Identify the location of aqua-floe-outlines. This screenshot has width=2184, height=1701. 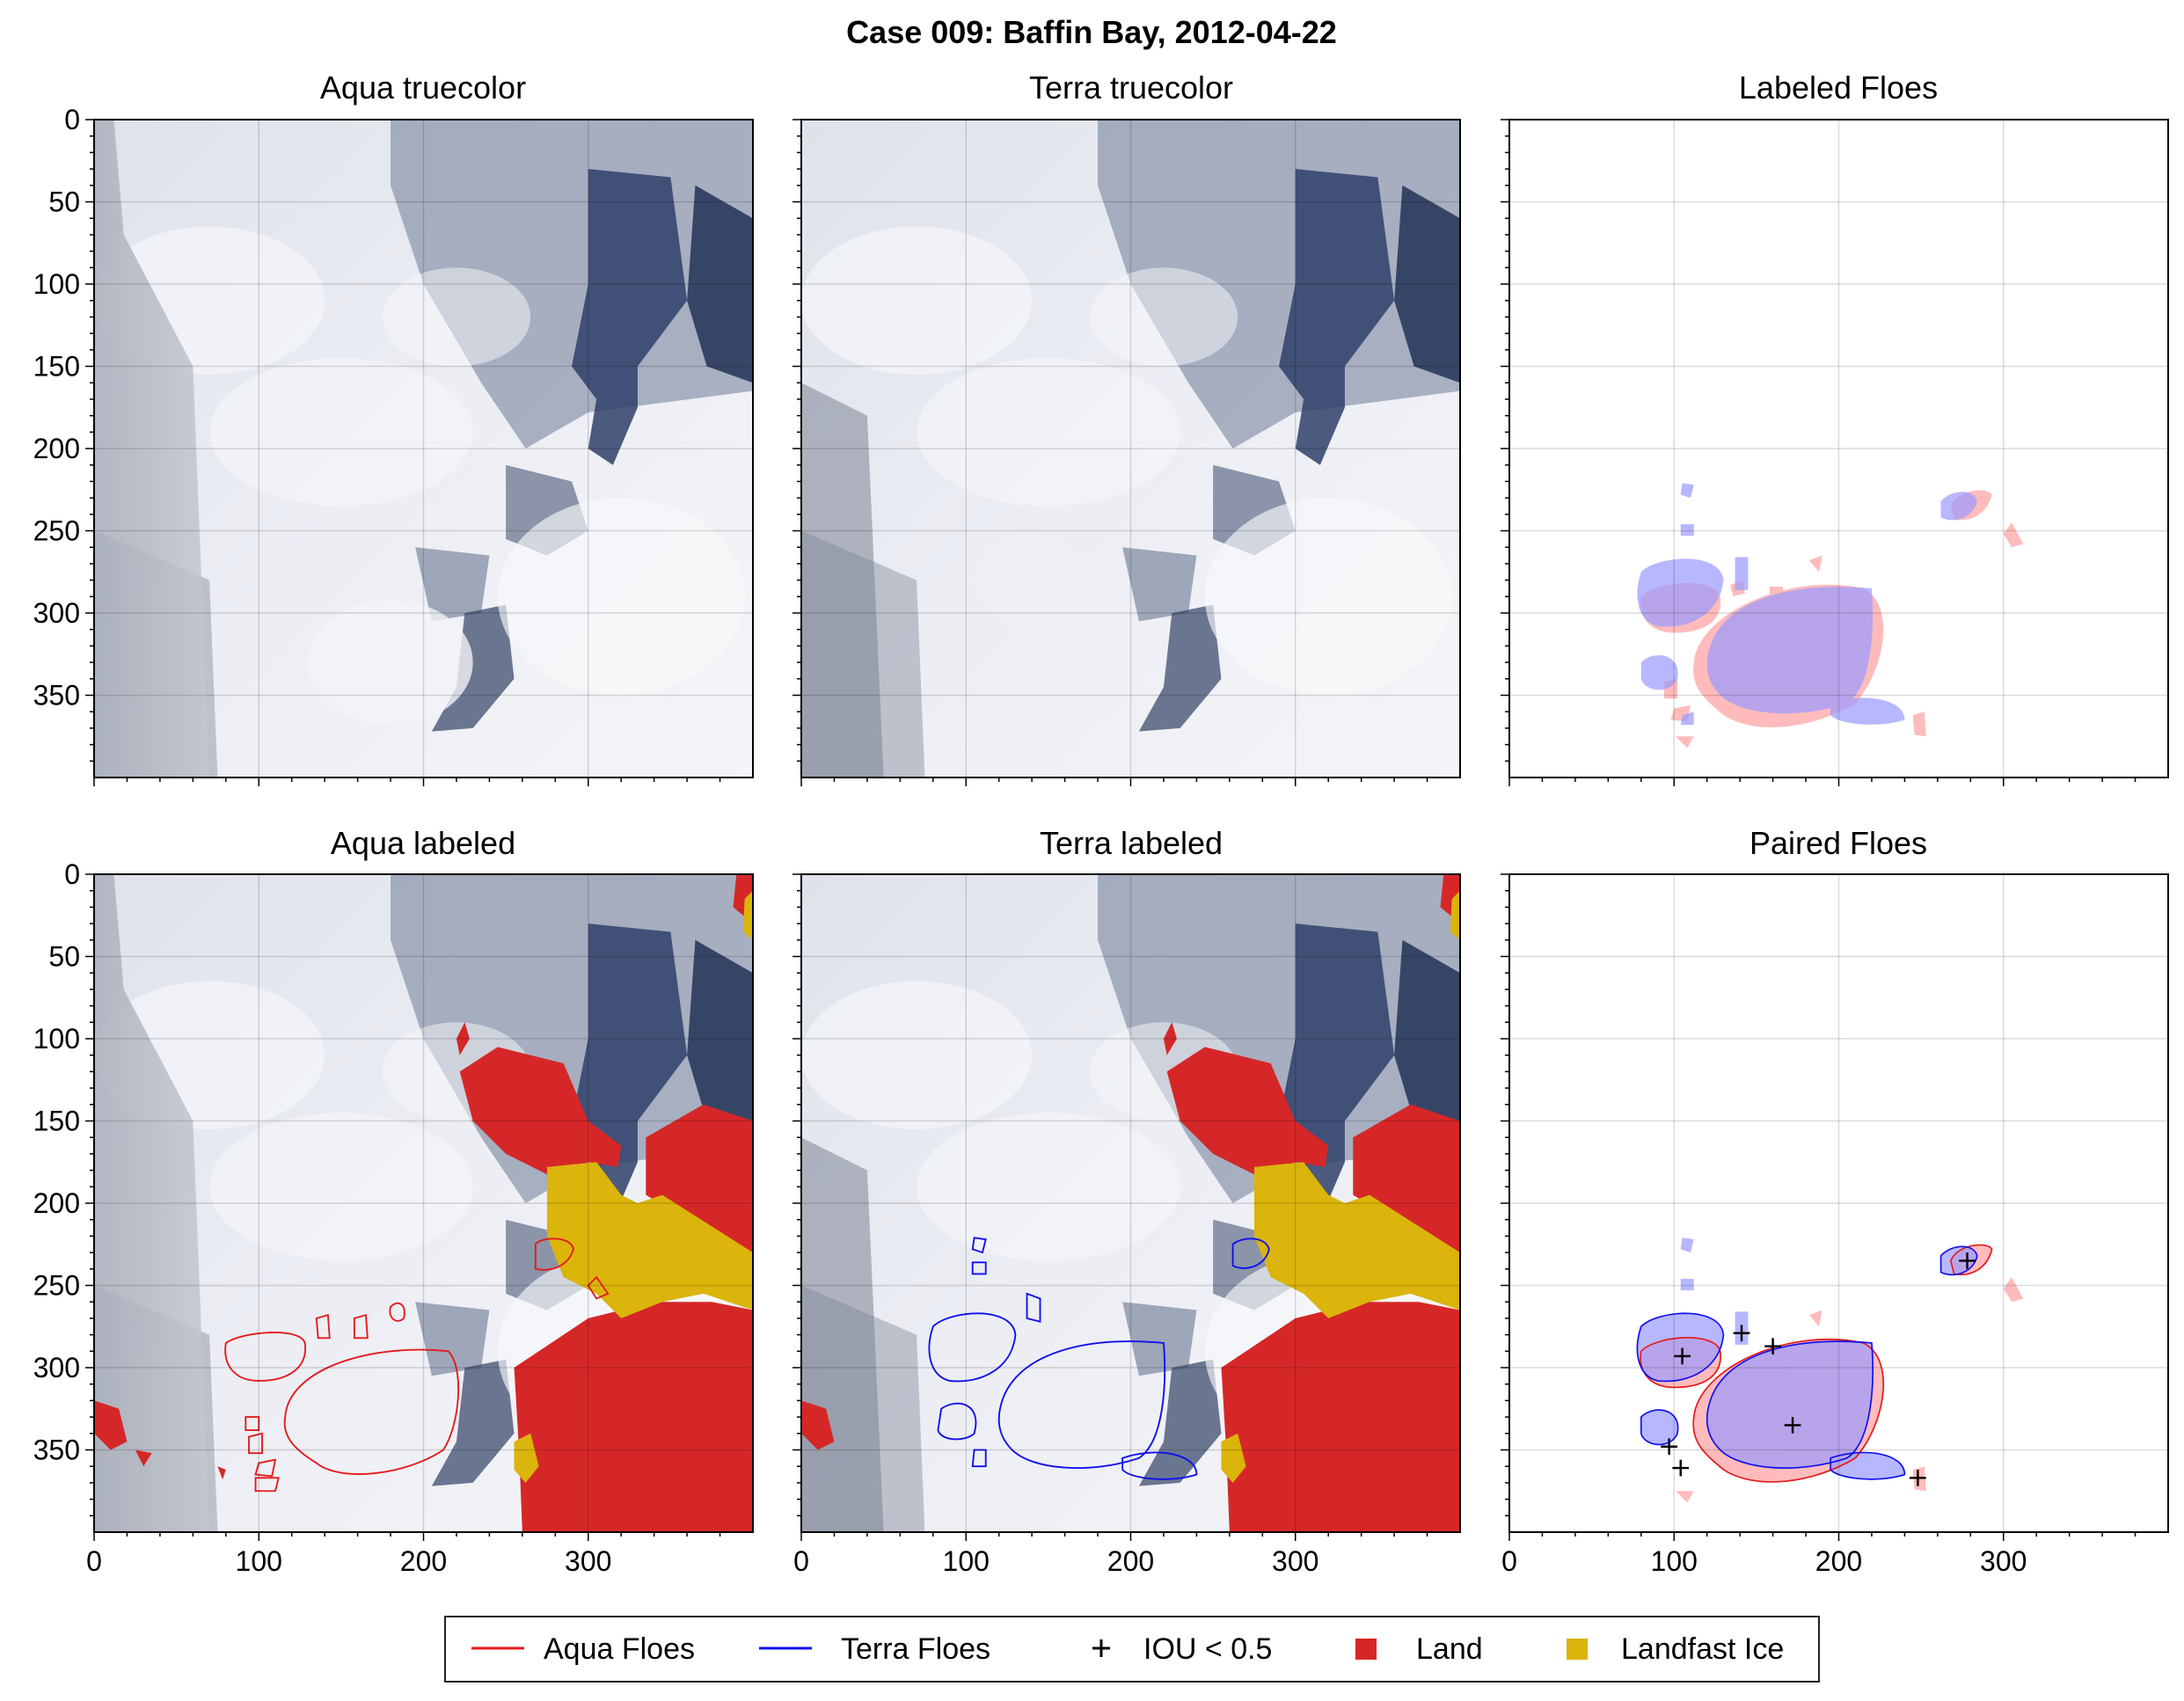
(417, 1365).